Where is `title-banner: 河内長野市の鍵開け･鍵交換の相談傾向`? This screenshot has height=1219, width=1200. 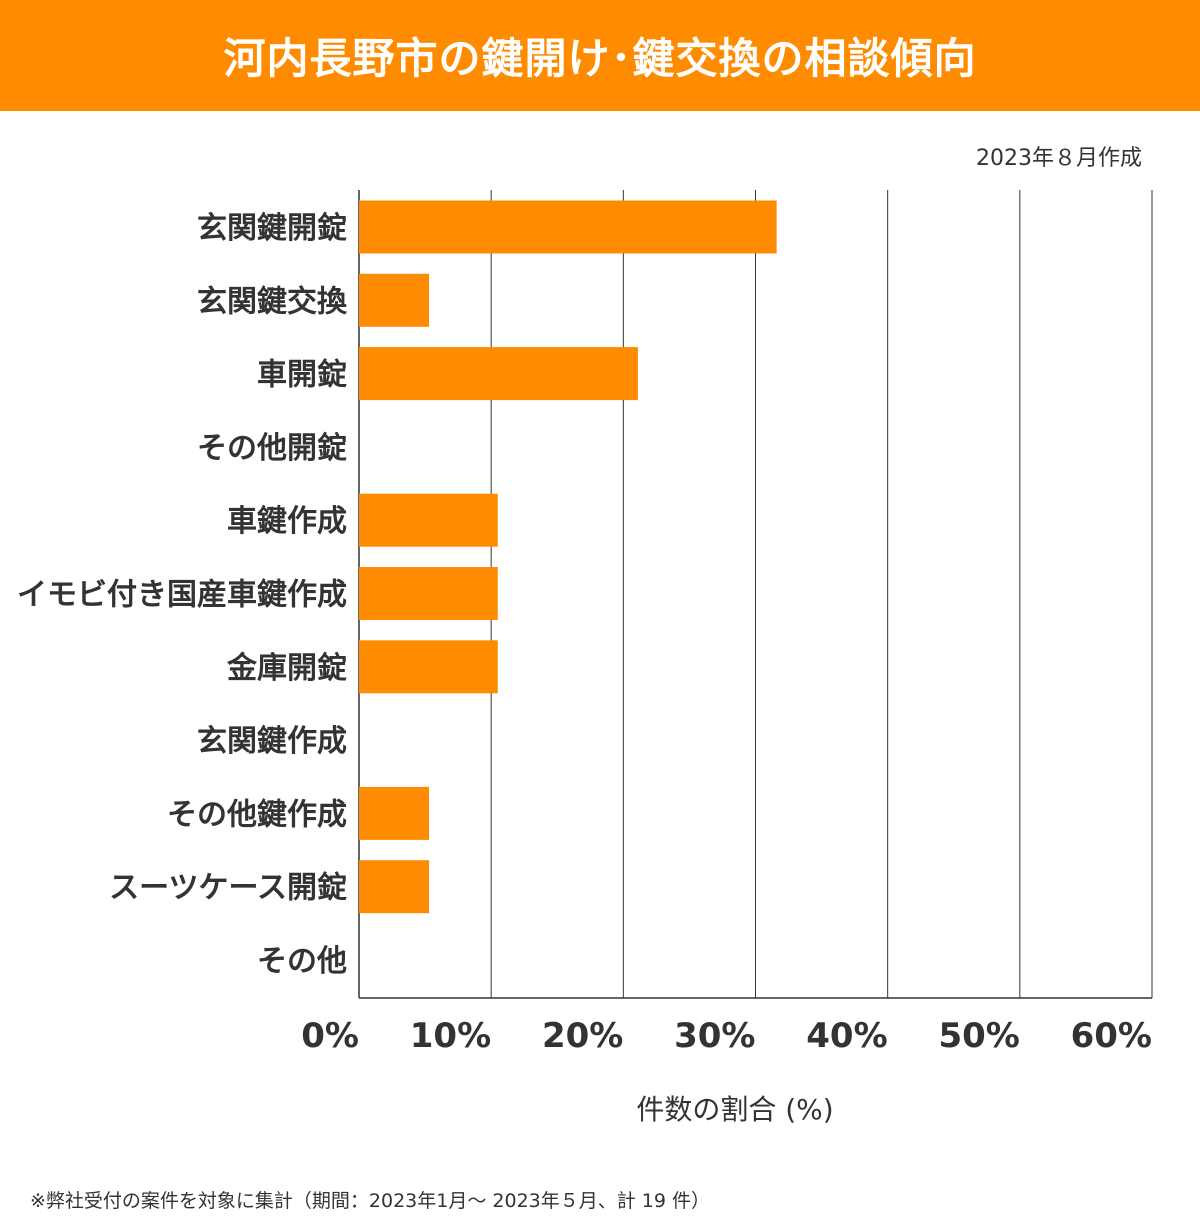
title-banner: 河内長野市の鍵開け･鍵交換の相談傾向 is located at coordinates (600, 55).